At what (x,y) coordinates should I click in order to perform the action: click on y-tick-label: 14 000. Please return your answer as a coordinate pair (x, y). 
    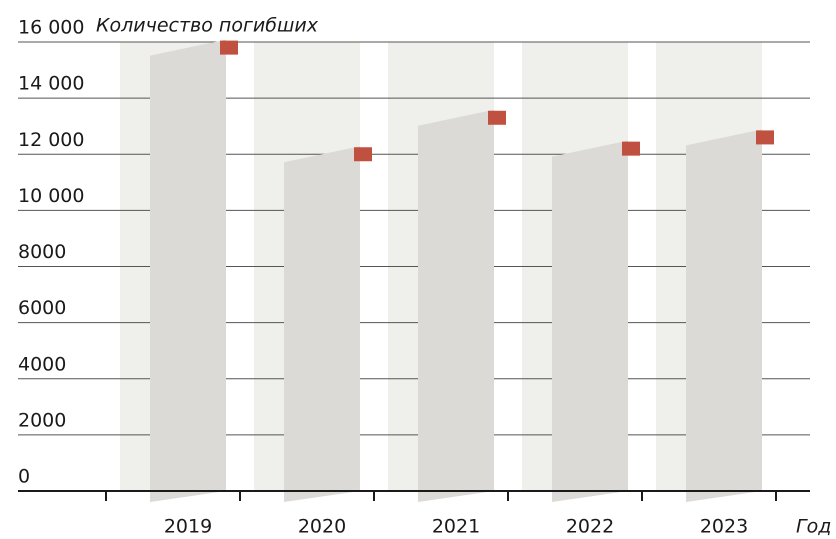
    Looking at the image, I should click on (51, 84).